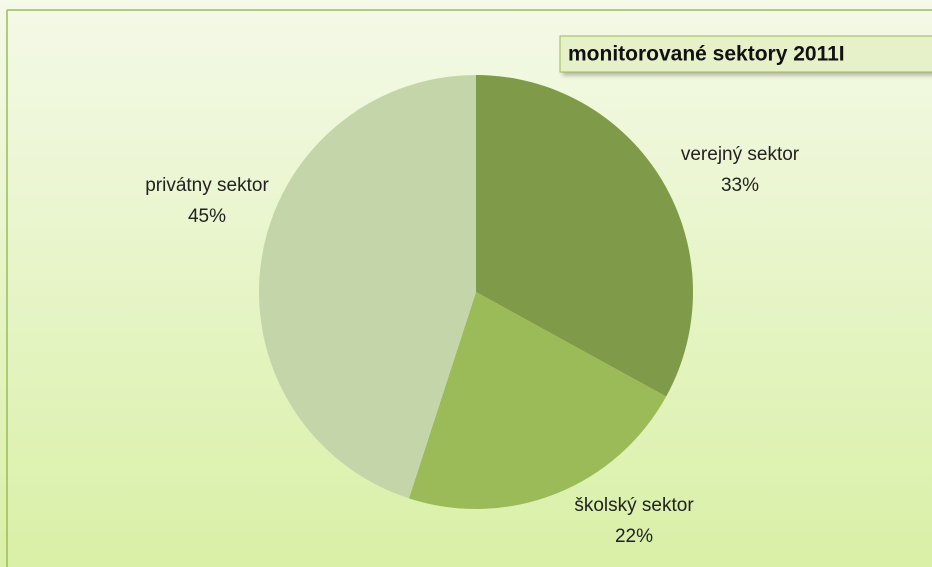  I want to click on chart-title: monitorované sektory 2011I, so click(706, 54).